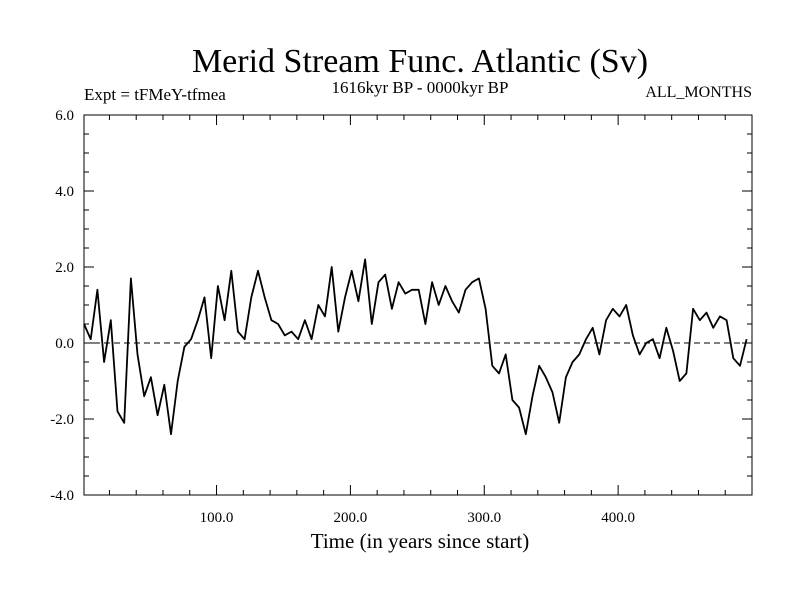 The height and width of the screenshot is (600, 800). Describe the element at coordinates (62, 420) in the screenshot. I see `y-tick-label: -2.0` at that location.